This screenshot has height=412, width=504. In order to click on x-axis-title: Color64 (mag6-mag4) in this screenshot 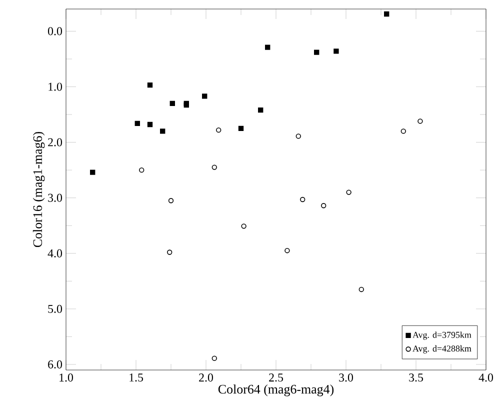, I will do `click(276, 390)`.